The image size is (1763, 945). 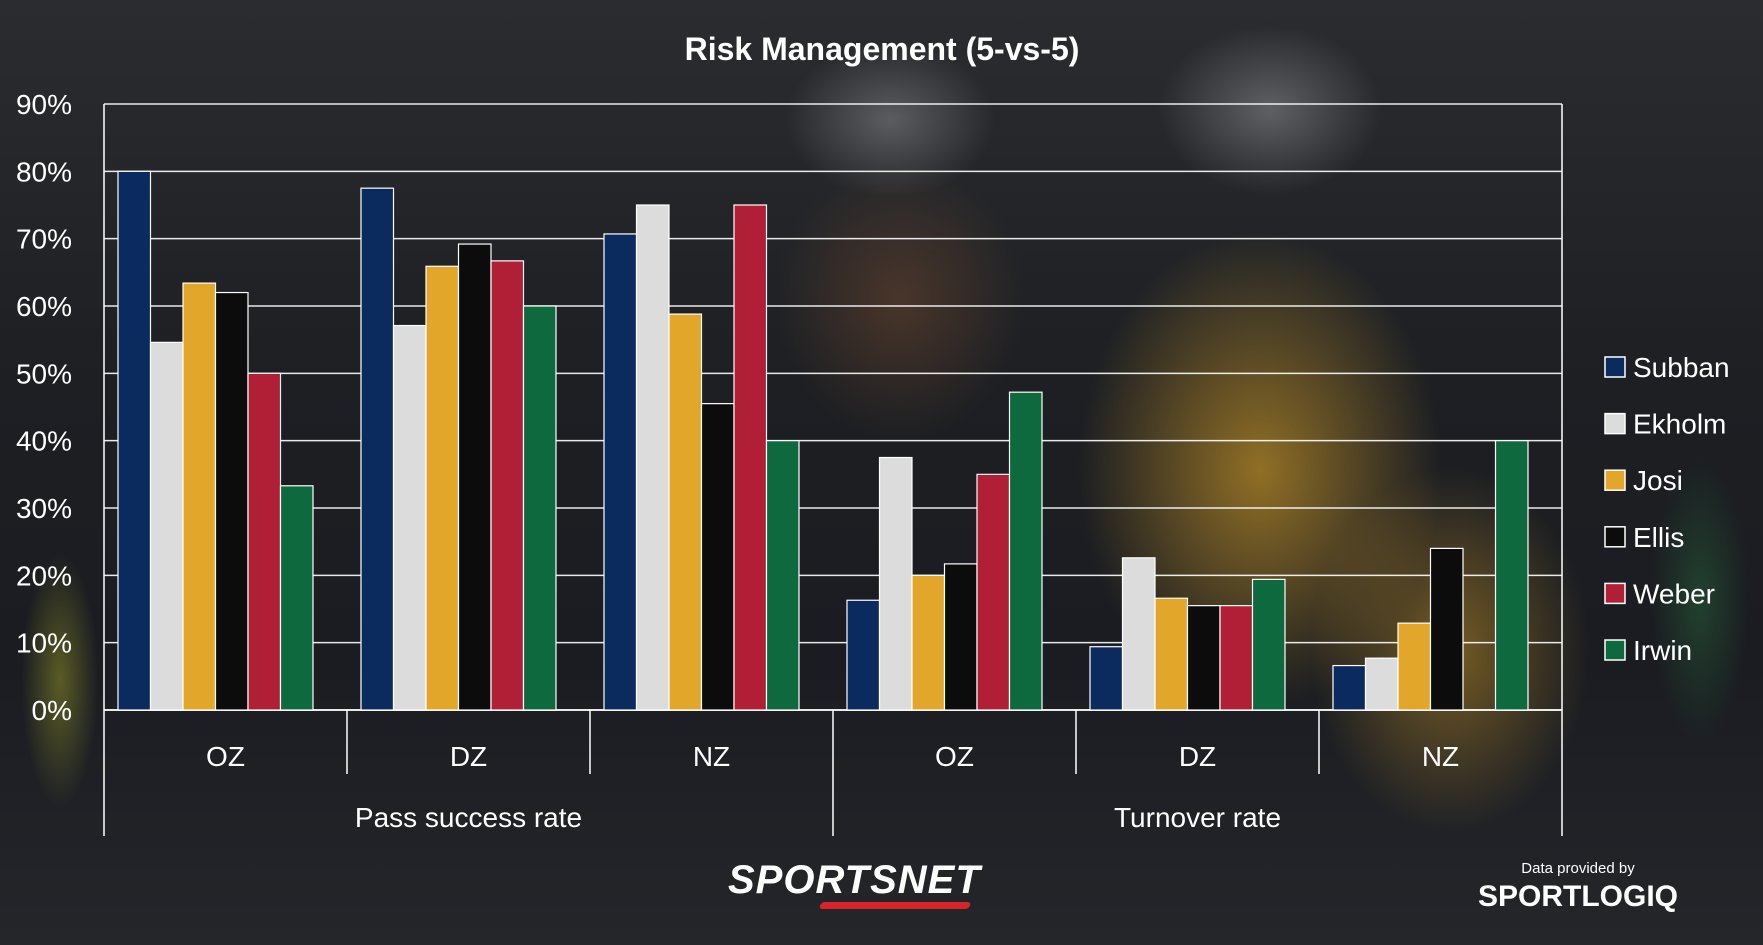 What do you see at coordinates (1615, 650) in the screenshot?
I see `legend-swatch-irwin` at bounding box center [1615, 650].